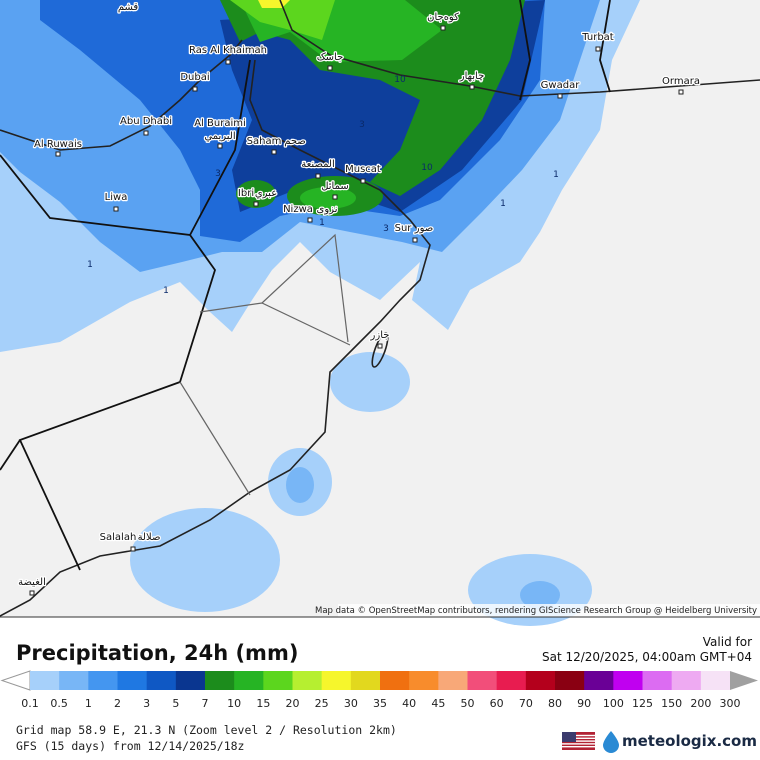  What do you see at coordinates (409, 703) in the screenshot?
I see `scale-tick-label: 40` at bounding box center [409, 703].